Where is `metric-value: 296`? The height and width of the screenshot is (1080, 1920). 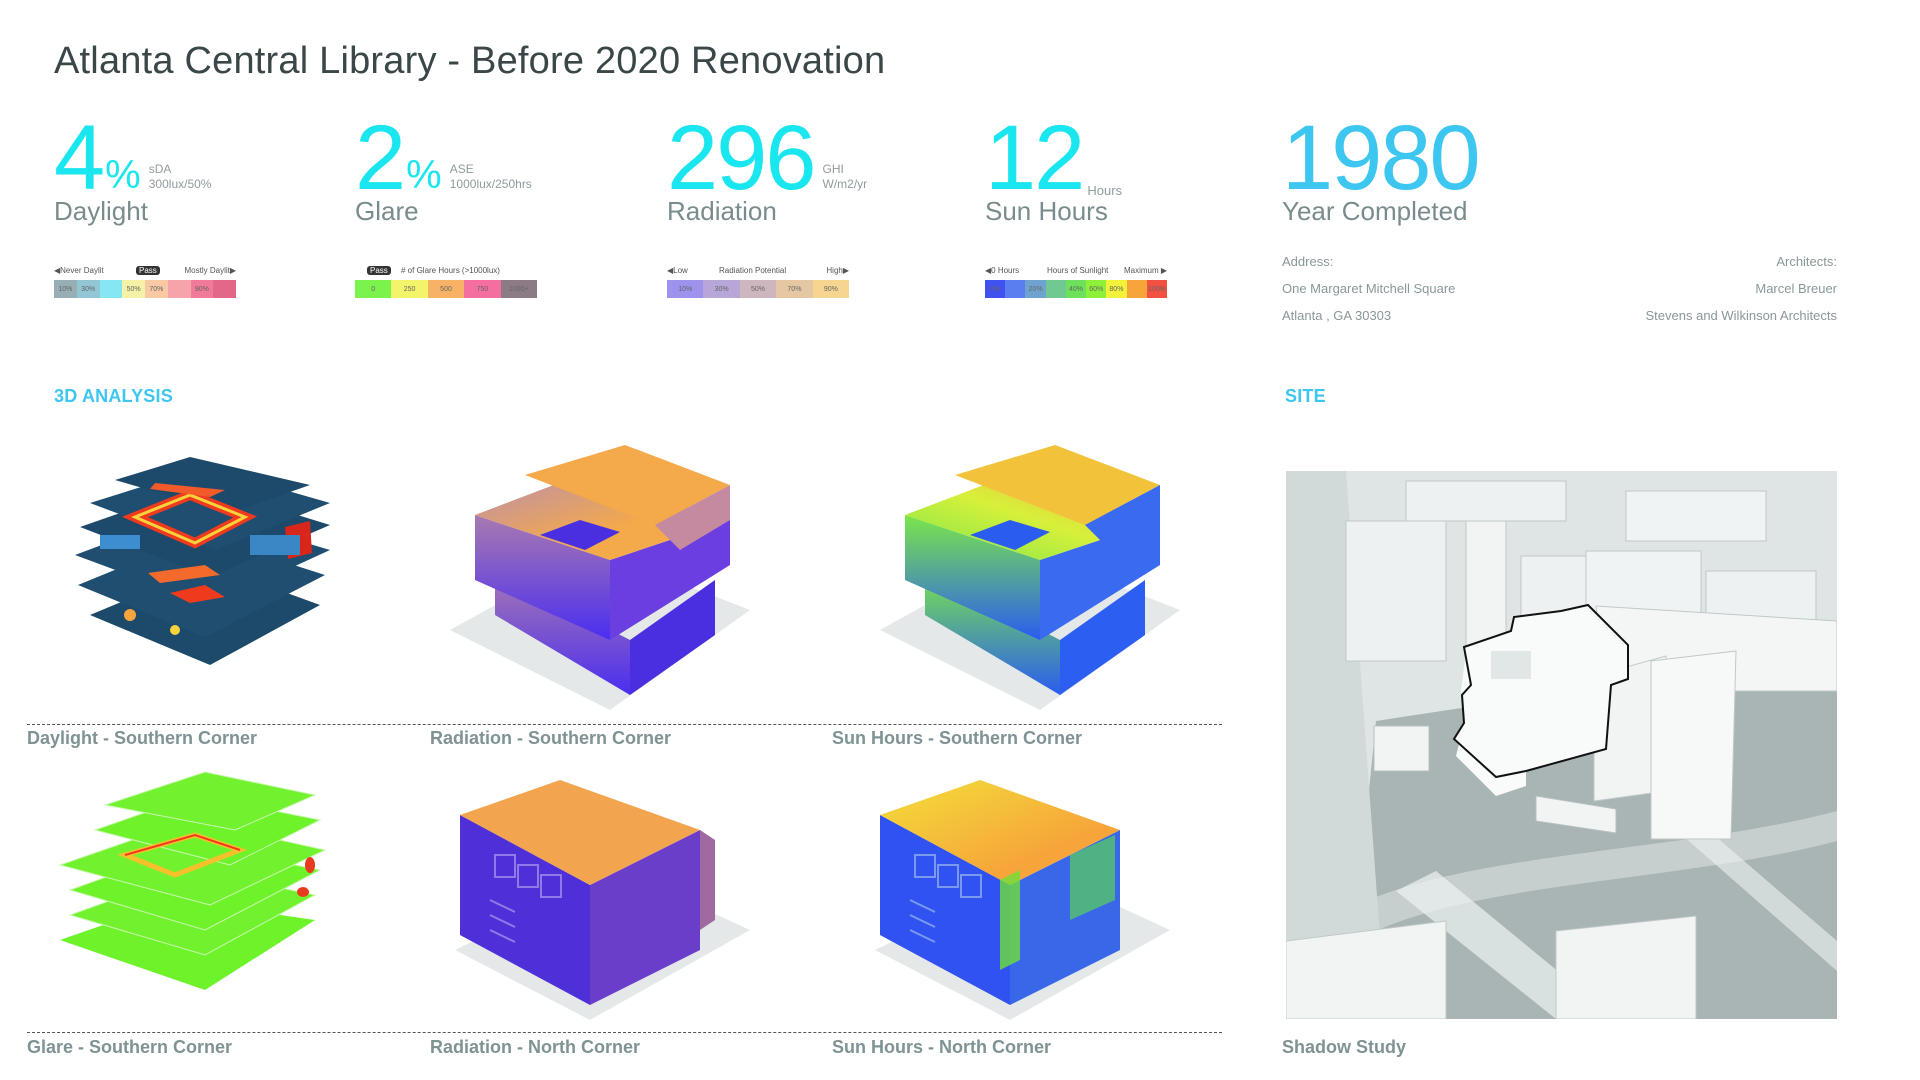 metric-value: 296 is located at coordinates (741, 158).